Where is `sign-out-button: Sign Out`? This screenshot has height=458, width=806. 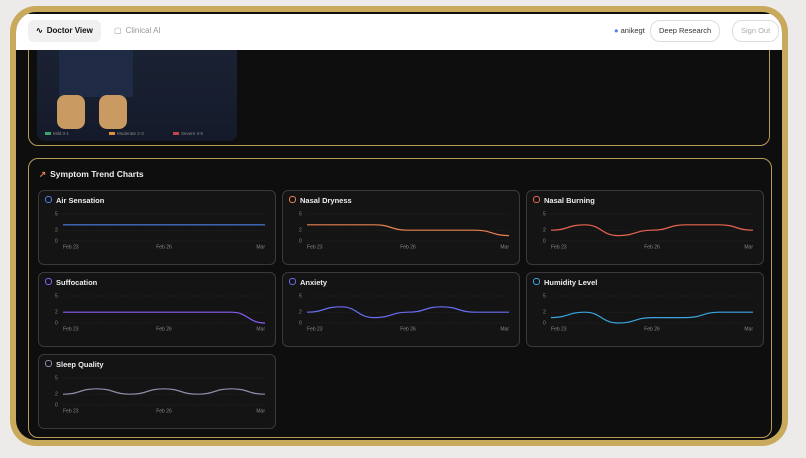 sign-out-button: Sign Out is located at coordinates (756, 31).